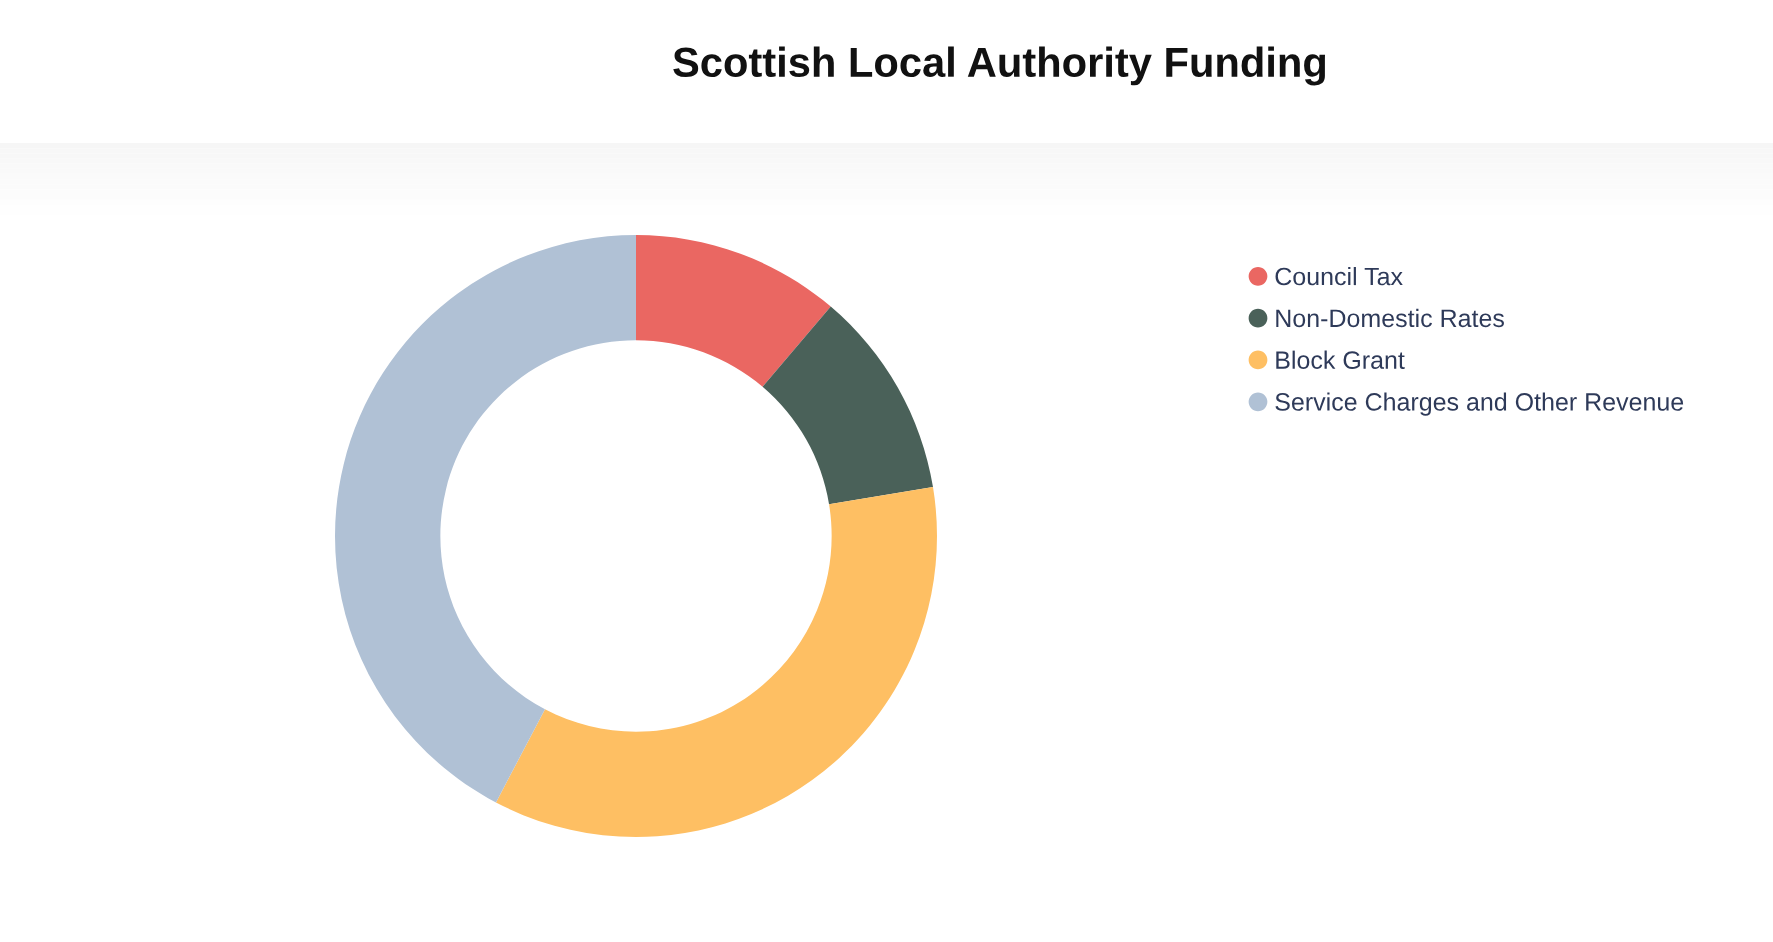 Image resolution: width=1773 pixels, height=942 pixels. I want to click on legend-label: Block Grant, so click(1340, 359).